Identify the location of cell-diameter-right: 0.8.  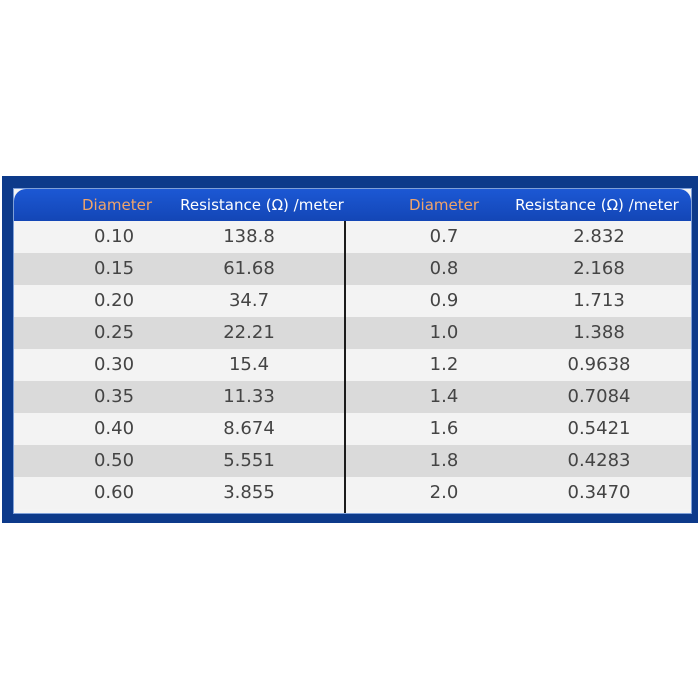
(444, 268).